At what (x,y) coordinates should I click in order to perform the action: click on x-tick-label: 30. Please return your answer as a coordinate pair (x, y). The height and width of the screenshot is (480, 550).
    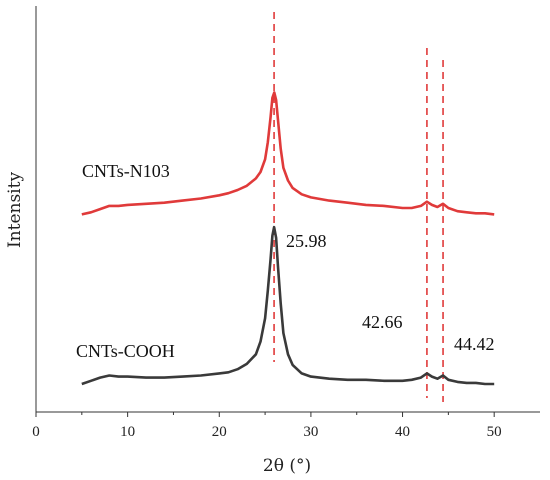
    Looking at the image, I should click on (310, 432).